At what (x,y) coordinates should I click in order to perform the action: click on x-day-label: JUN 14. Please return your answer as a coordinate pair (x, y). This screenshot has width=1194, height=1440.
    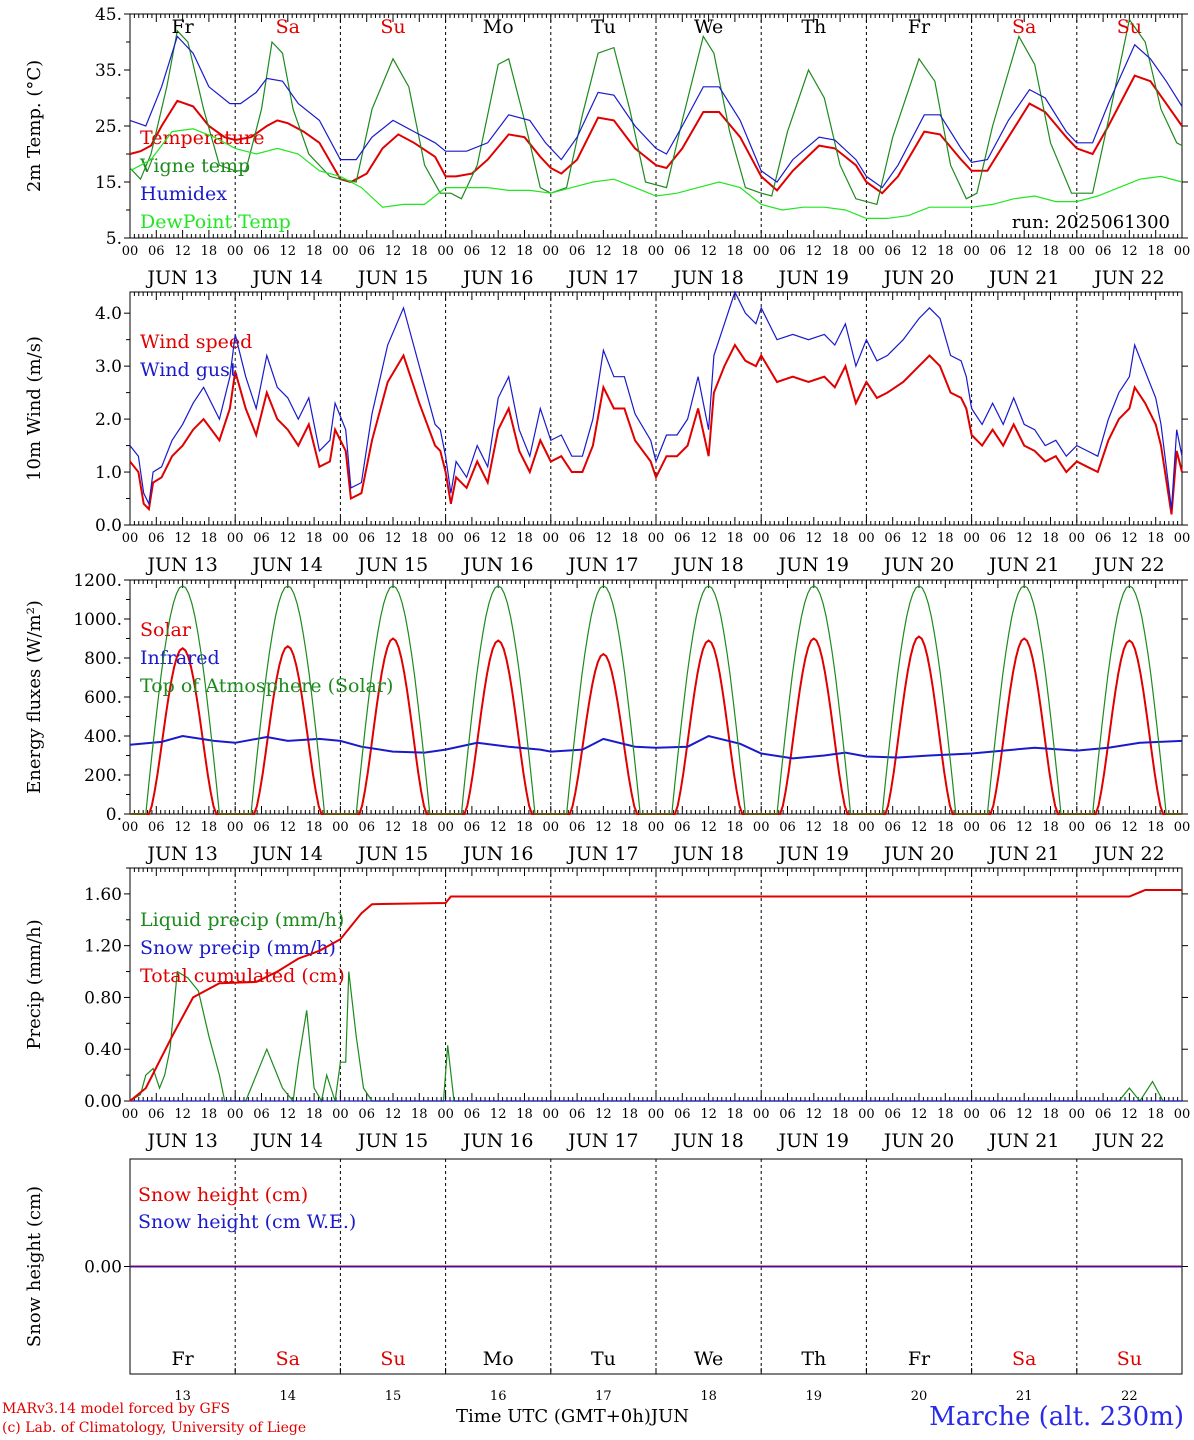
    Looking at the image, I should click on (287, 565).